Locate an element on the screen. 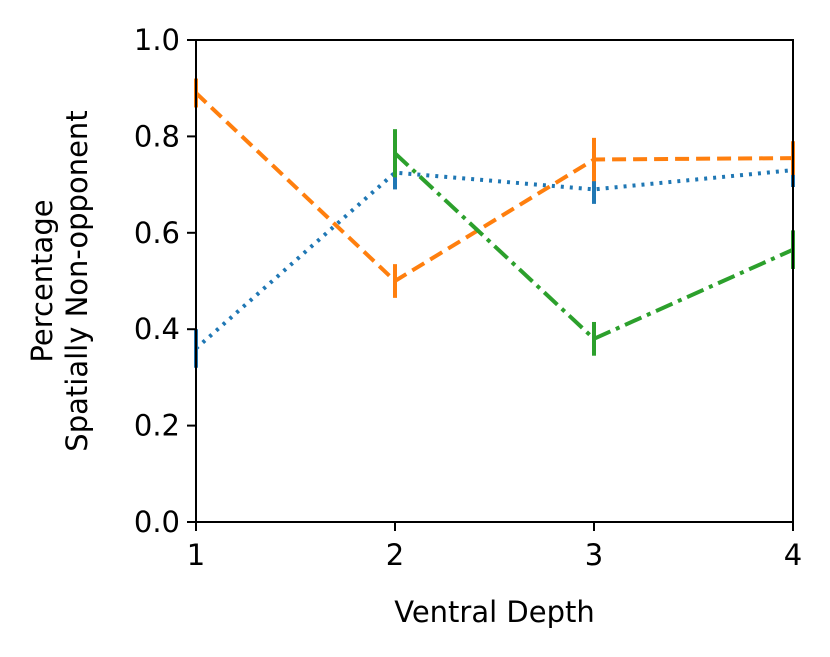  y-tick-label: 0.6 is located at coordinates (157, 233).